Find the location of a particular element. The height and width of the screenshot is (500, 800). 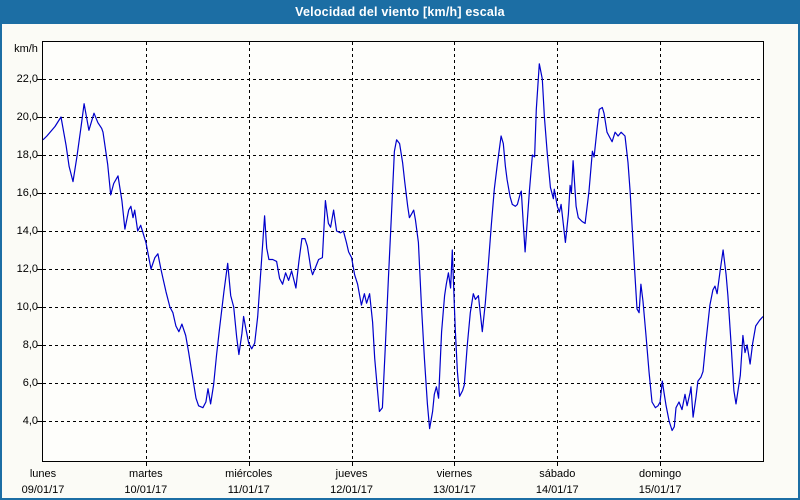

y-tick-label: 14,0 is located at coordinates (27, 231).